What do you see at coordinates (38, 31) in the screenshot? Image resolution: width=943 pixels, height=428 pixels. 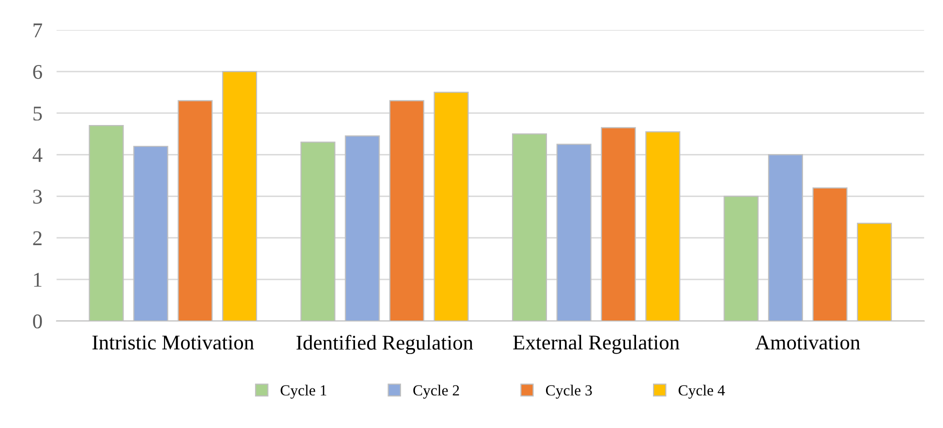 I see `y-tick-label: 7` at bounding box center [38, 31].